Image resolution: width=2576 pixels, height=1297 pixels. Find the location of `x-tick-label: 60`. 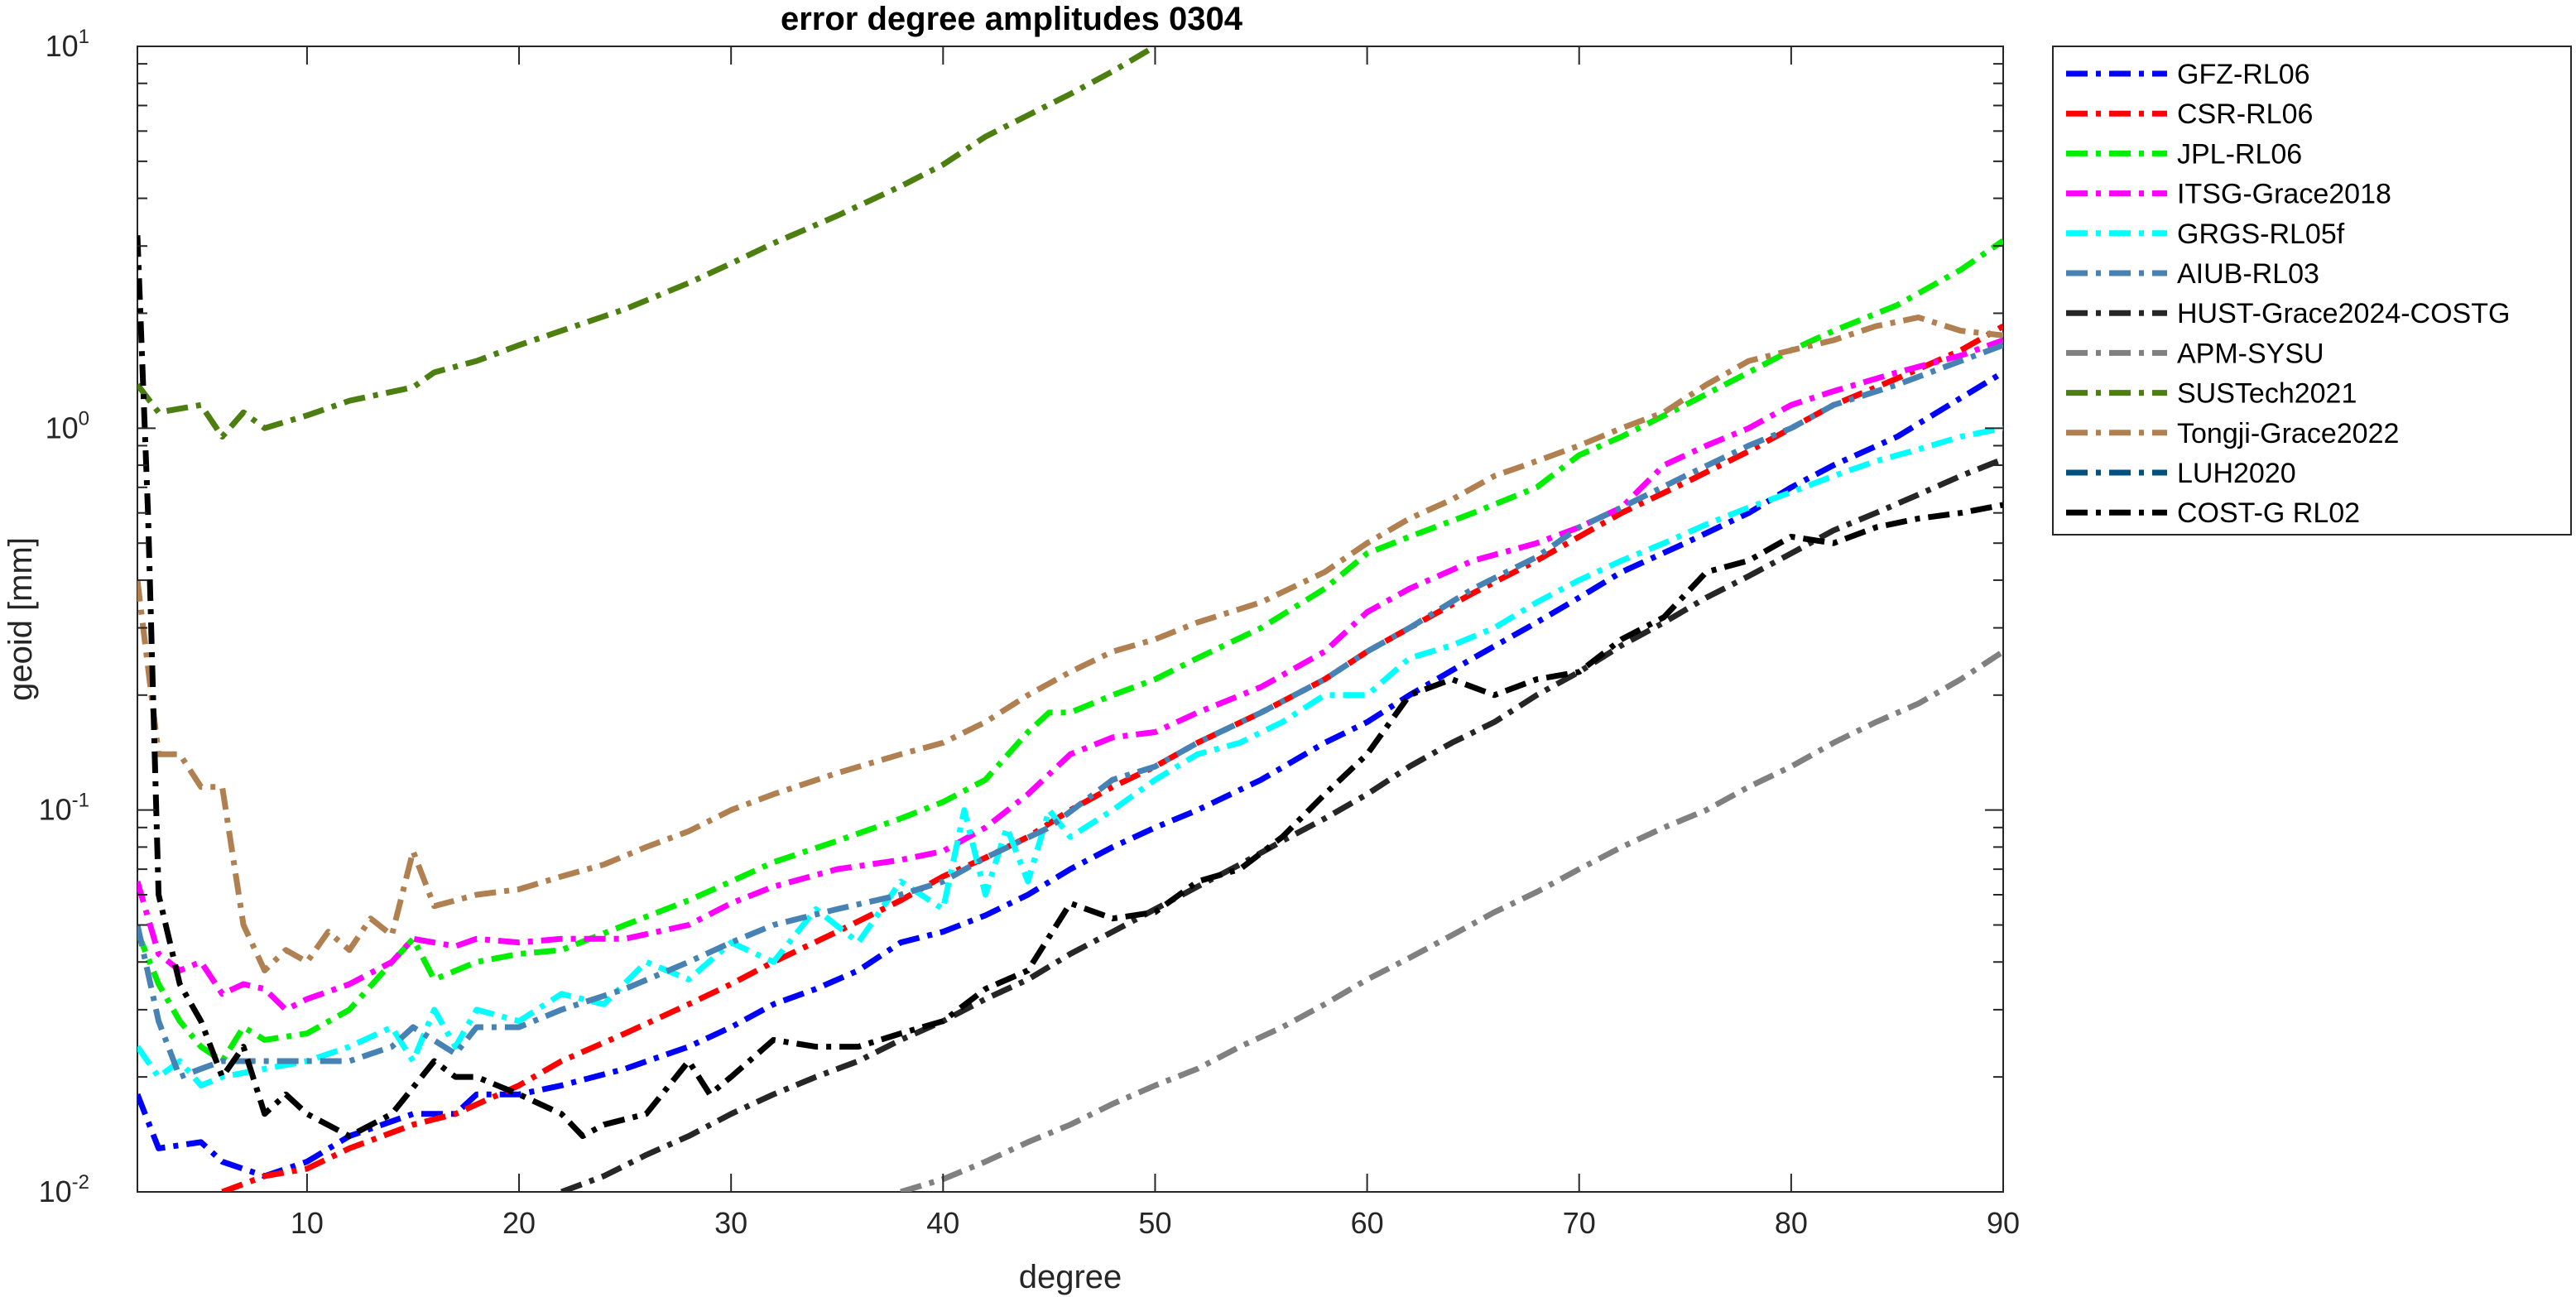

x-tick-label: 60 is located at coordinates (1367, 1223).